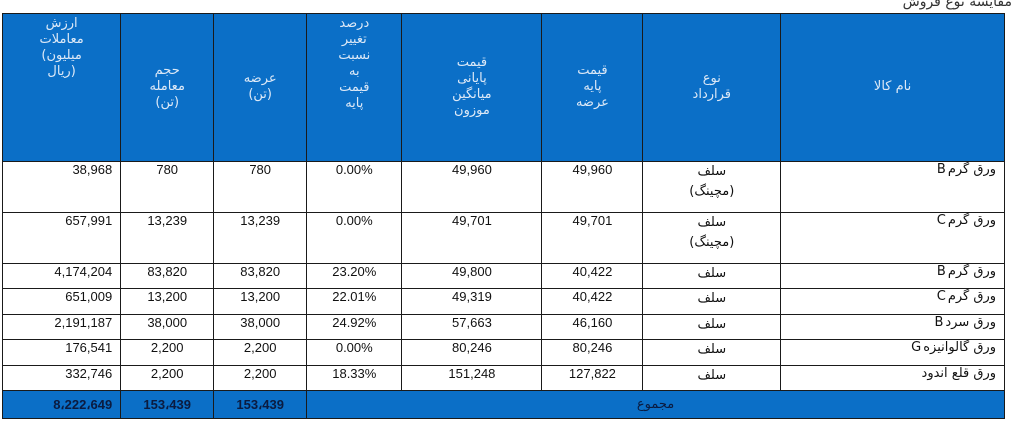 This screenshot has width=1024, height=424. I want to click on cell-final-price: 57,663, so click(472, 327).